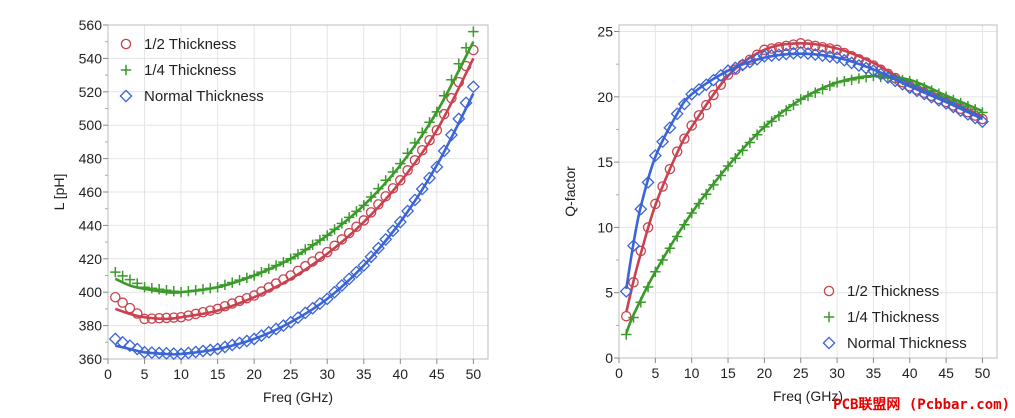 Image resolution: width=1015 pixels, height=418 pixels. I want to click on x-tick-label: 50, so click(983, 373).